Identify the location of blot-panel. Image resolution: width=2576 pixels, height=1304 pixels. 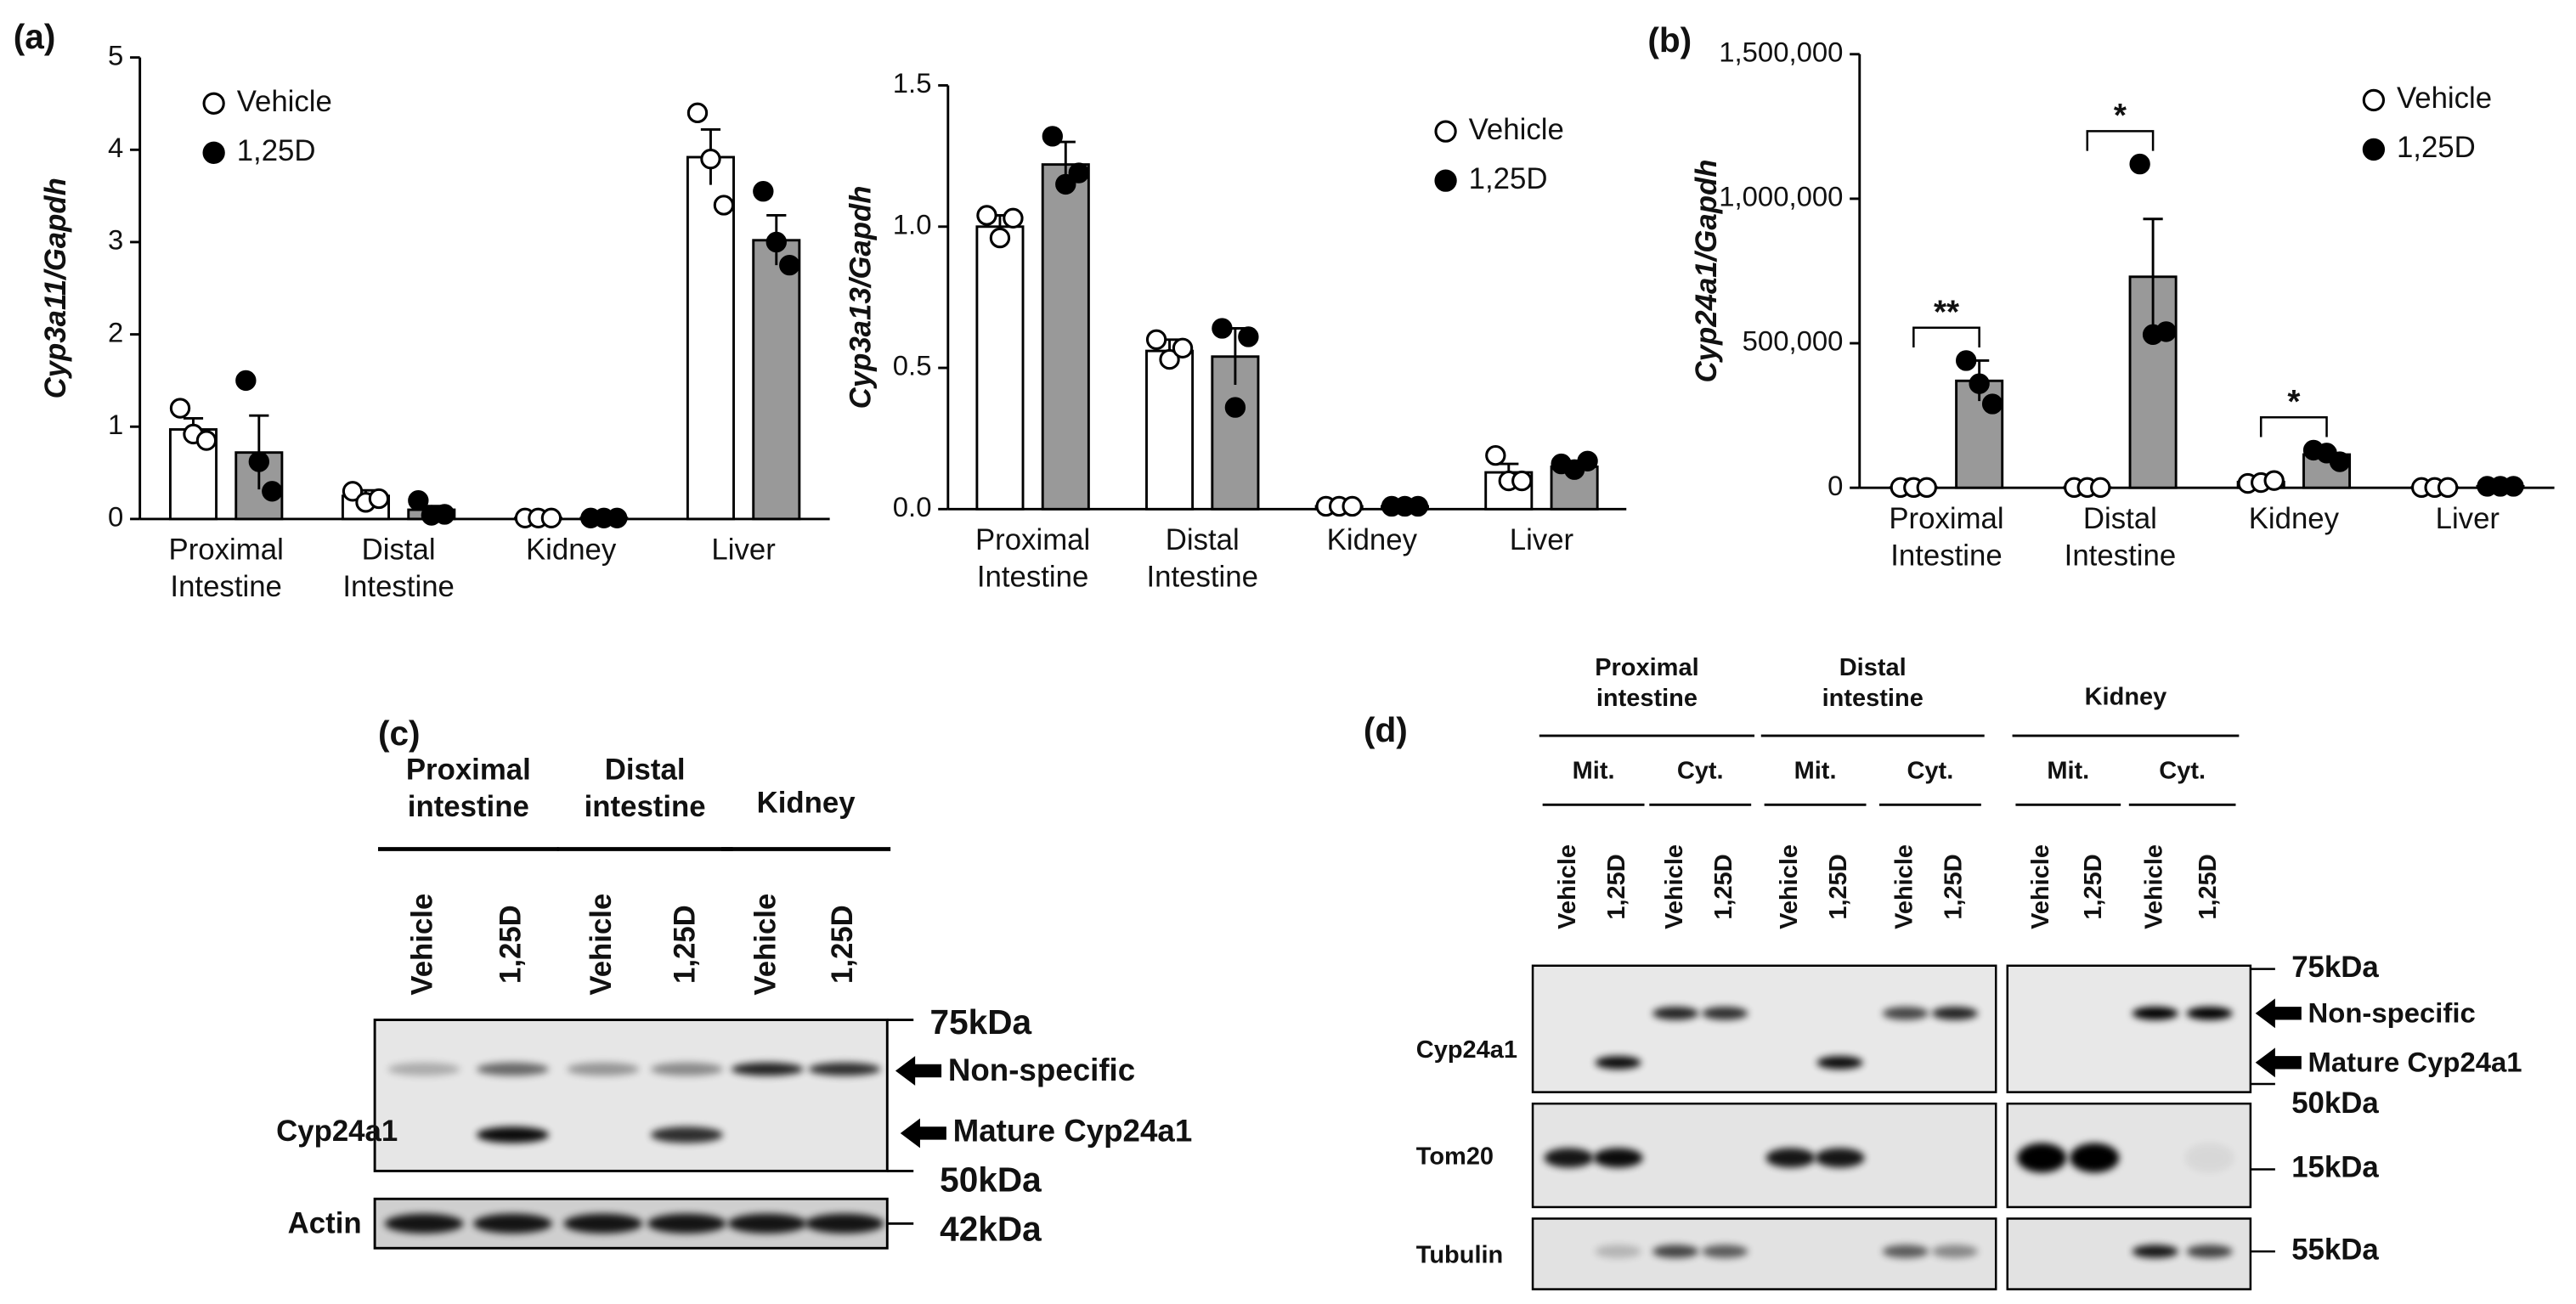
(1764, 1028).